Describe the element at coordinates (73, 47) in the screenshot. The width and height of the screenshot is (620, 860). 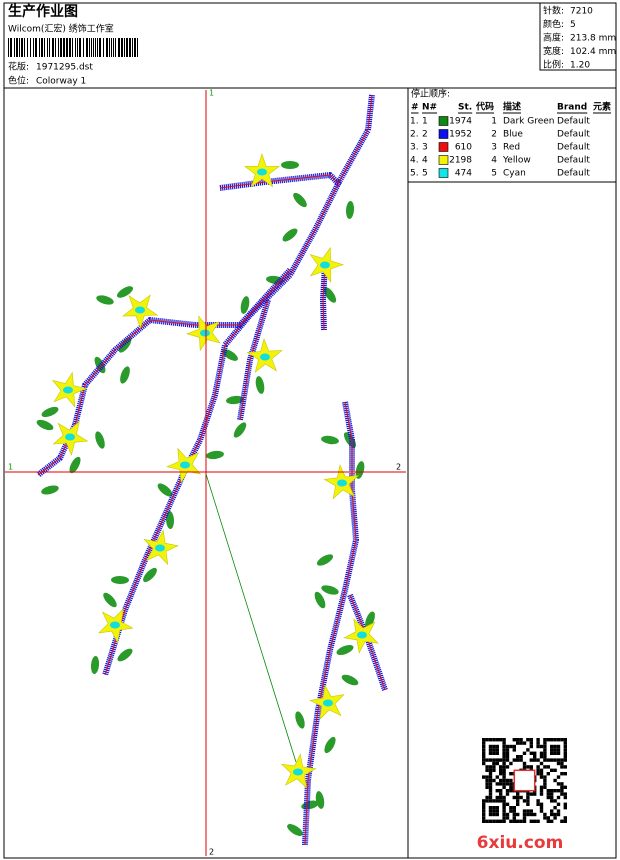
I see `barcode` at that location.